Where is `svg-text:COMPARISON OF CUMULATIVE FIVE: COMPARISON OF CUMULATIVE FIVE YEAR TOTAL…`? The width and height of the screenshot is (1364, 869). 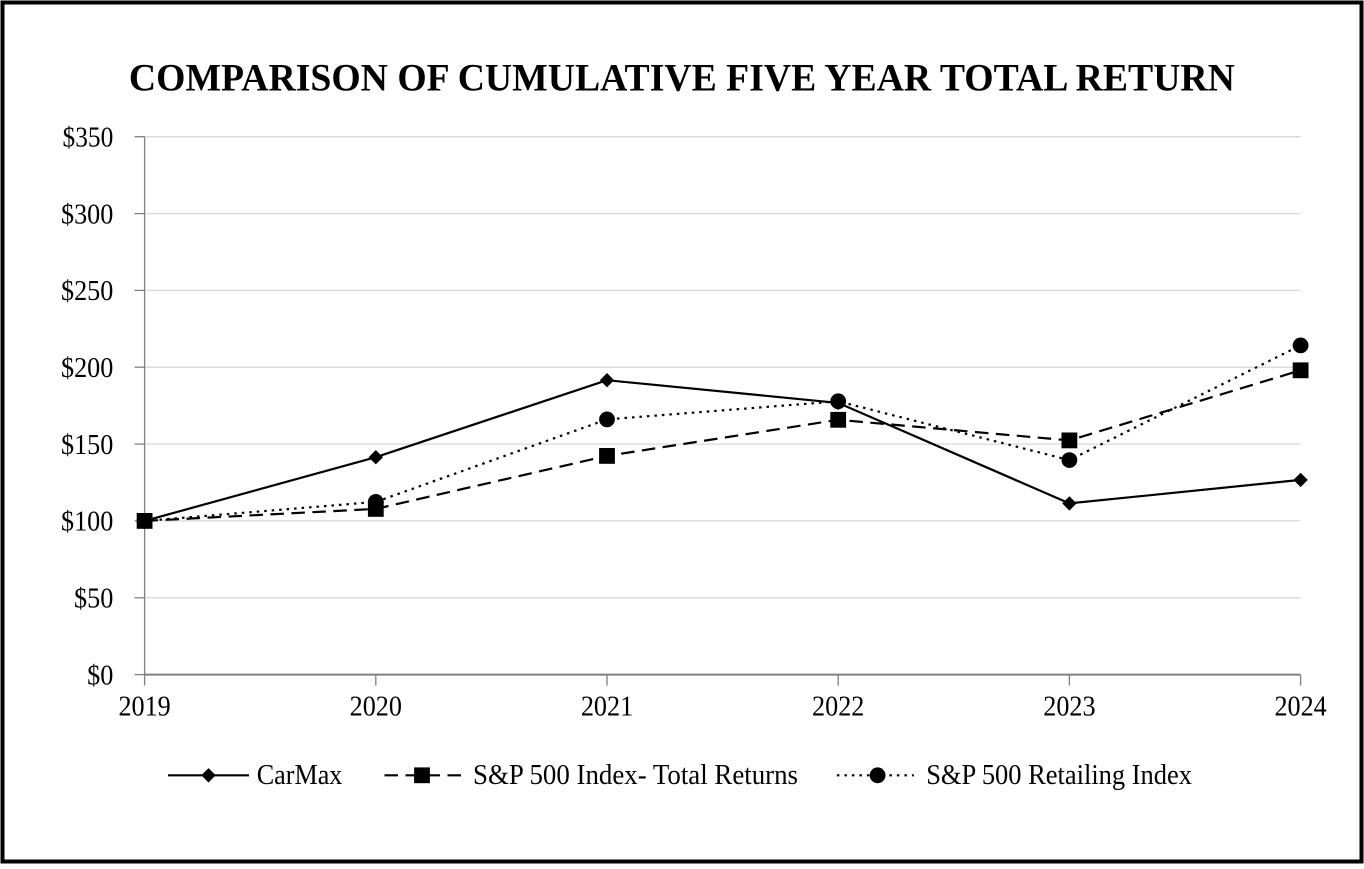 svg-text:COMPARISON OF CUMULATIVE FIVE: COMPARISON OF CUMULATIVE FIVE YEAR TOTAL… is located at coordinates (682, 78).